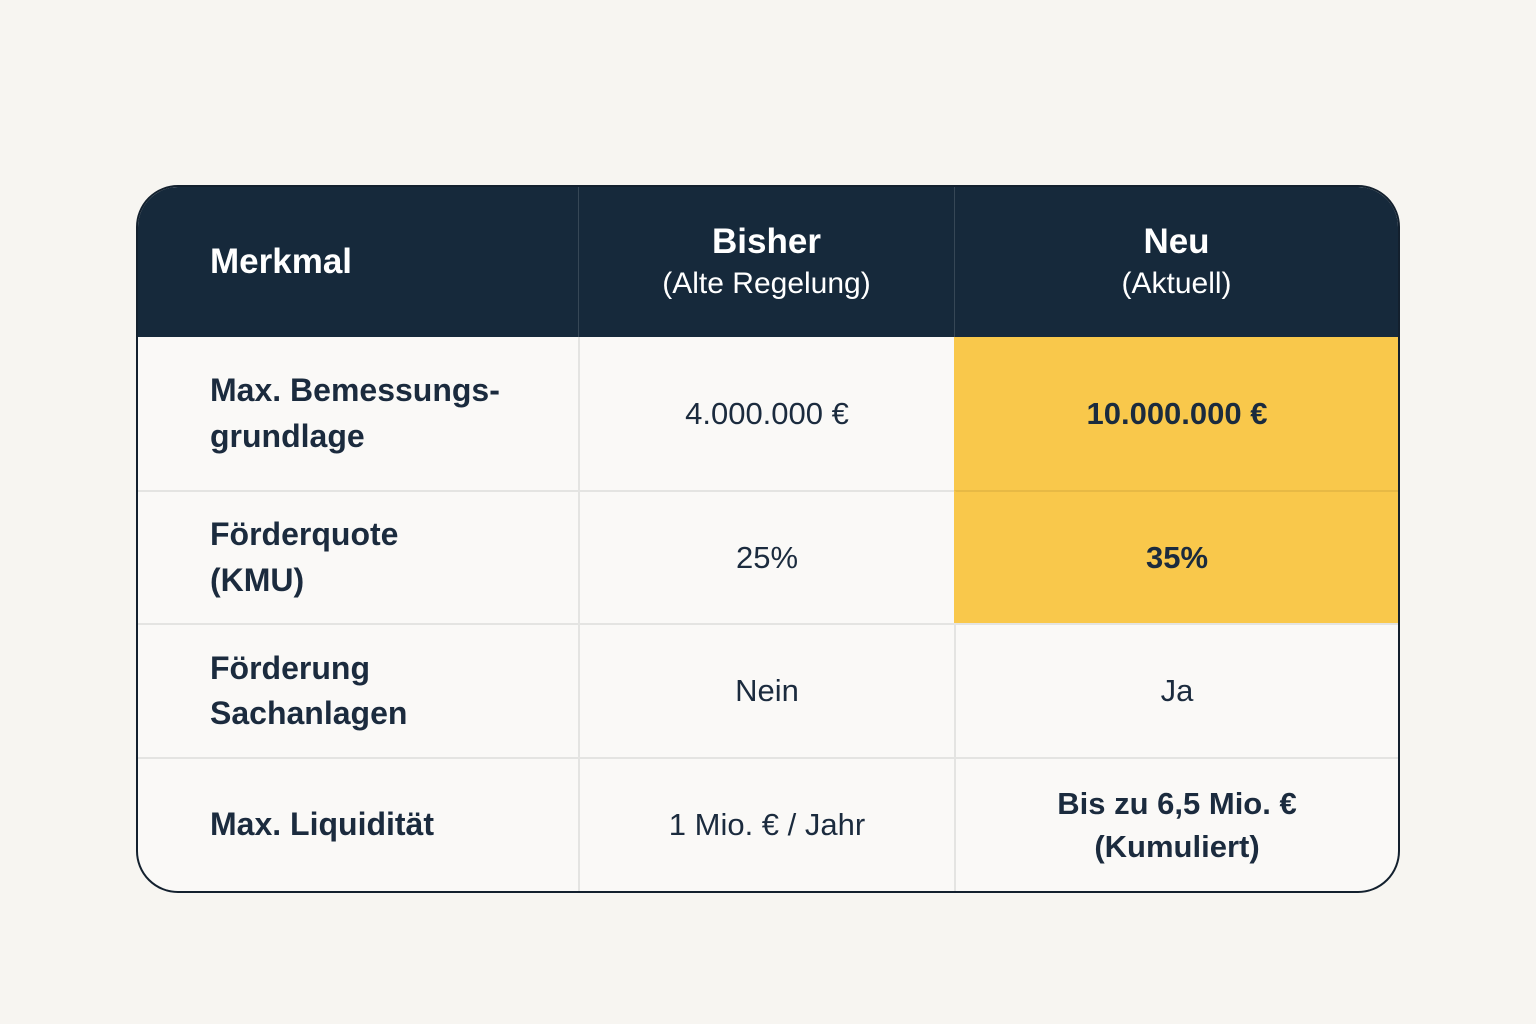 The image size is (1536, 1024). What do you see at coordinates (766, 241) in the screenshot?
I see `header-label-bisher: Bisher` at bounding box center [766, 241].